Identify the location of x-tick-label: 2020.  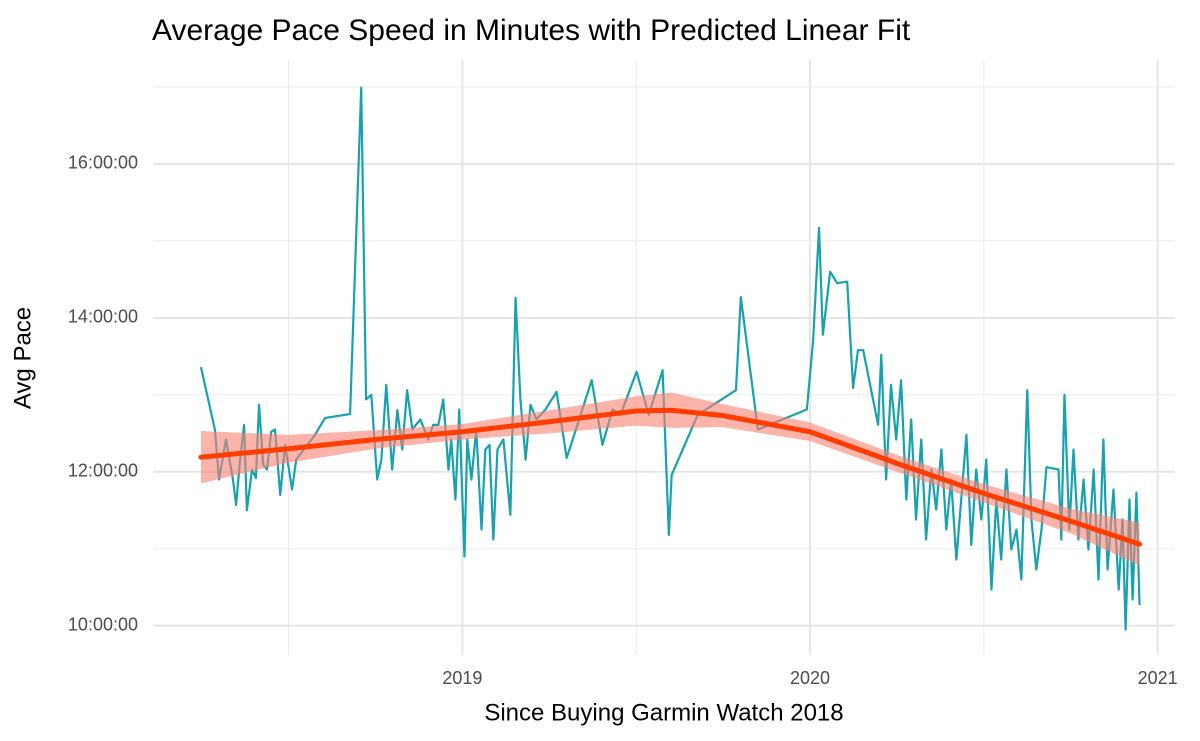
(810, 678).